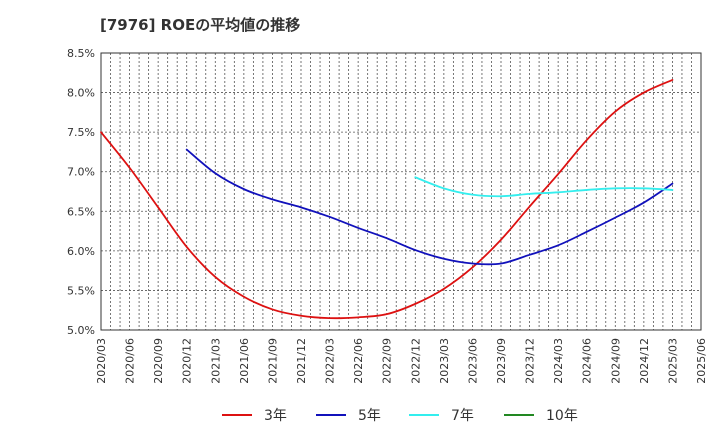  I want to click on x-tick-label: 2023/09, so click(501, 361).